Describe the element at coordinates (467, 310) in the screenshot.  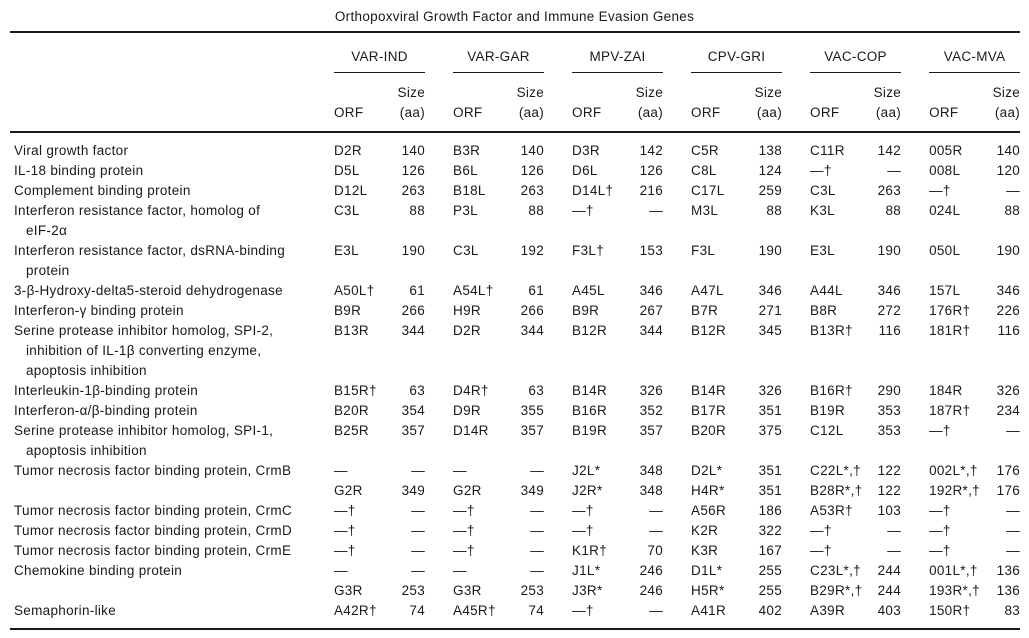
I see `orf-cell: H9R` at that location.